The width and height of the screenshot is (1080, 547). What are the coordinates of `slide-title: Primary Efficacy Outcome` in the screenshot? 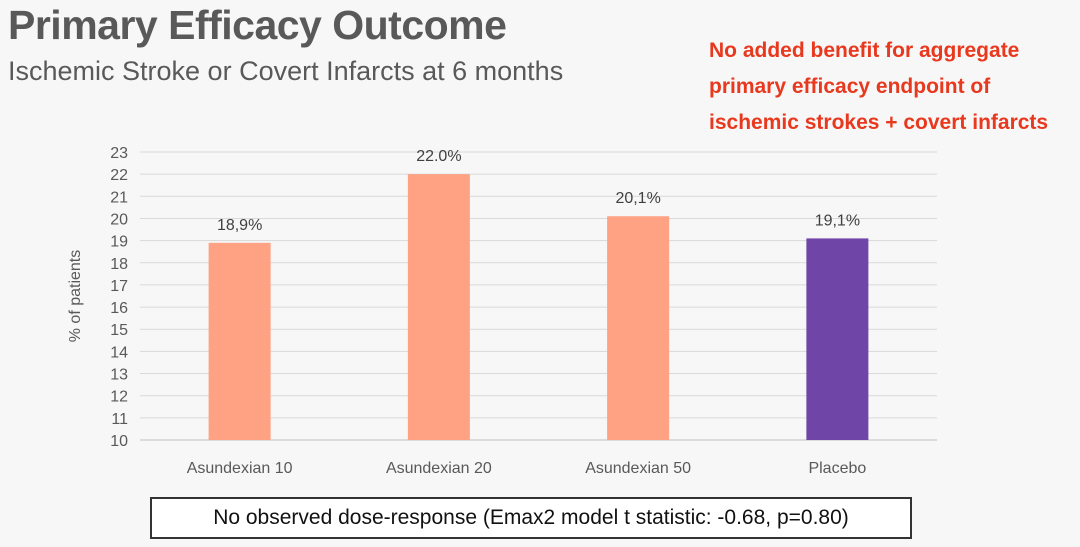 It's located at (257, 25).